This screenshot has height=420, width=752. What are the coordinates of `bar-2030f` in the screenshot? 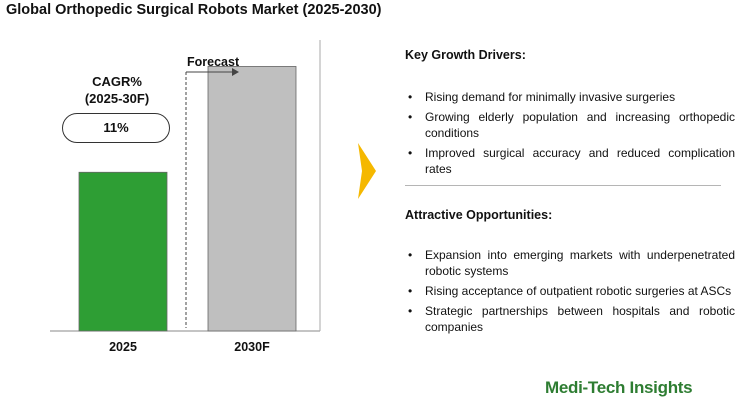 It's located at (252, 199).